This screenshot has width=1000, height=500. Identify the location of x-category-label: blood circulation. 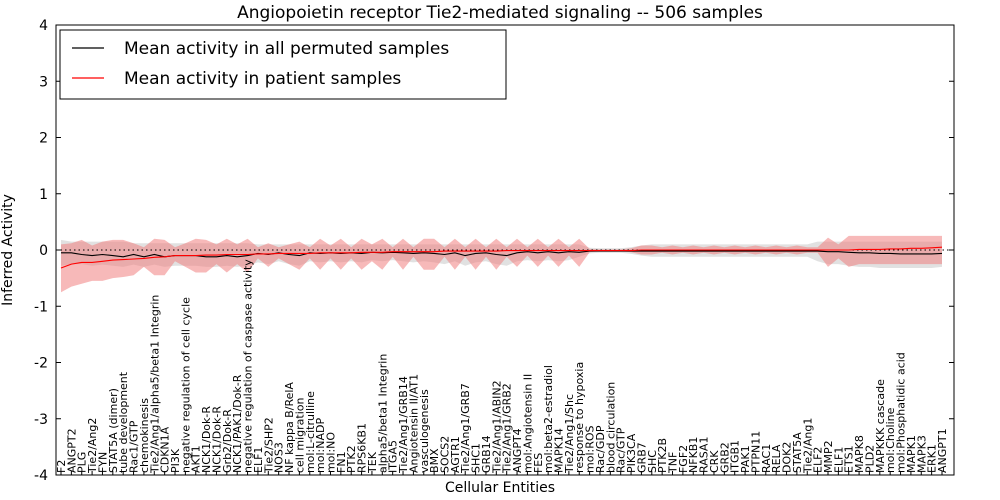
(610, 427).